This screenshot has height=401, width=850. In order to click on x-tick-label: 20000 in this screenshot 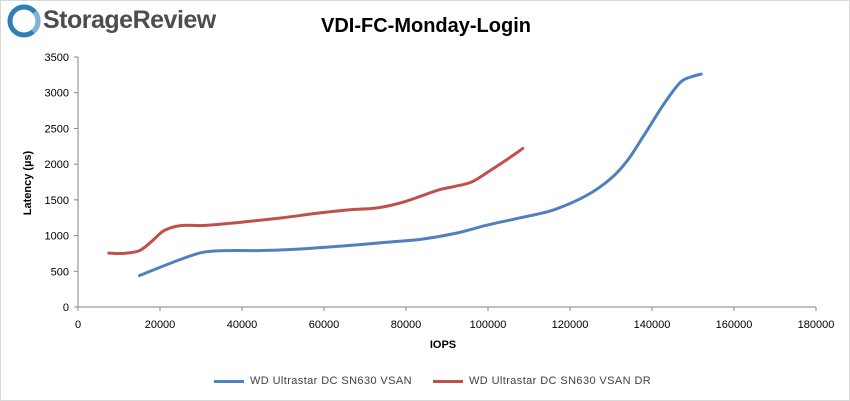, I will do `click(160, 325)`.